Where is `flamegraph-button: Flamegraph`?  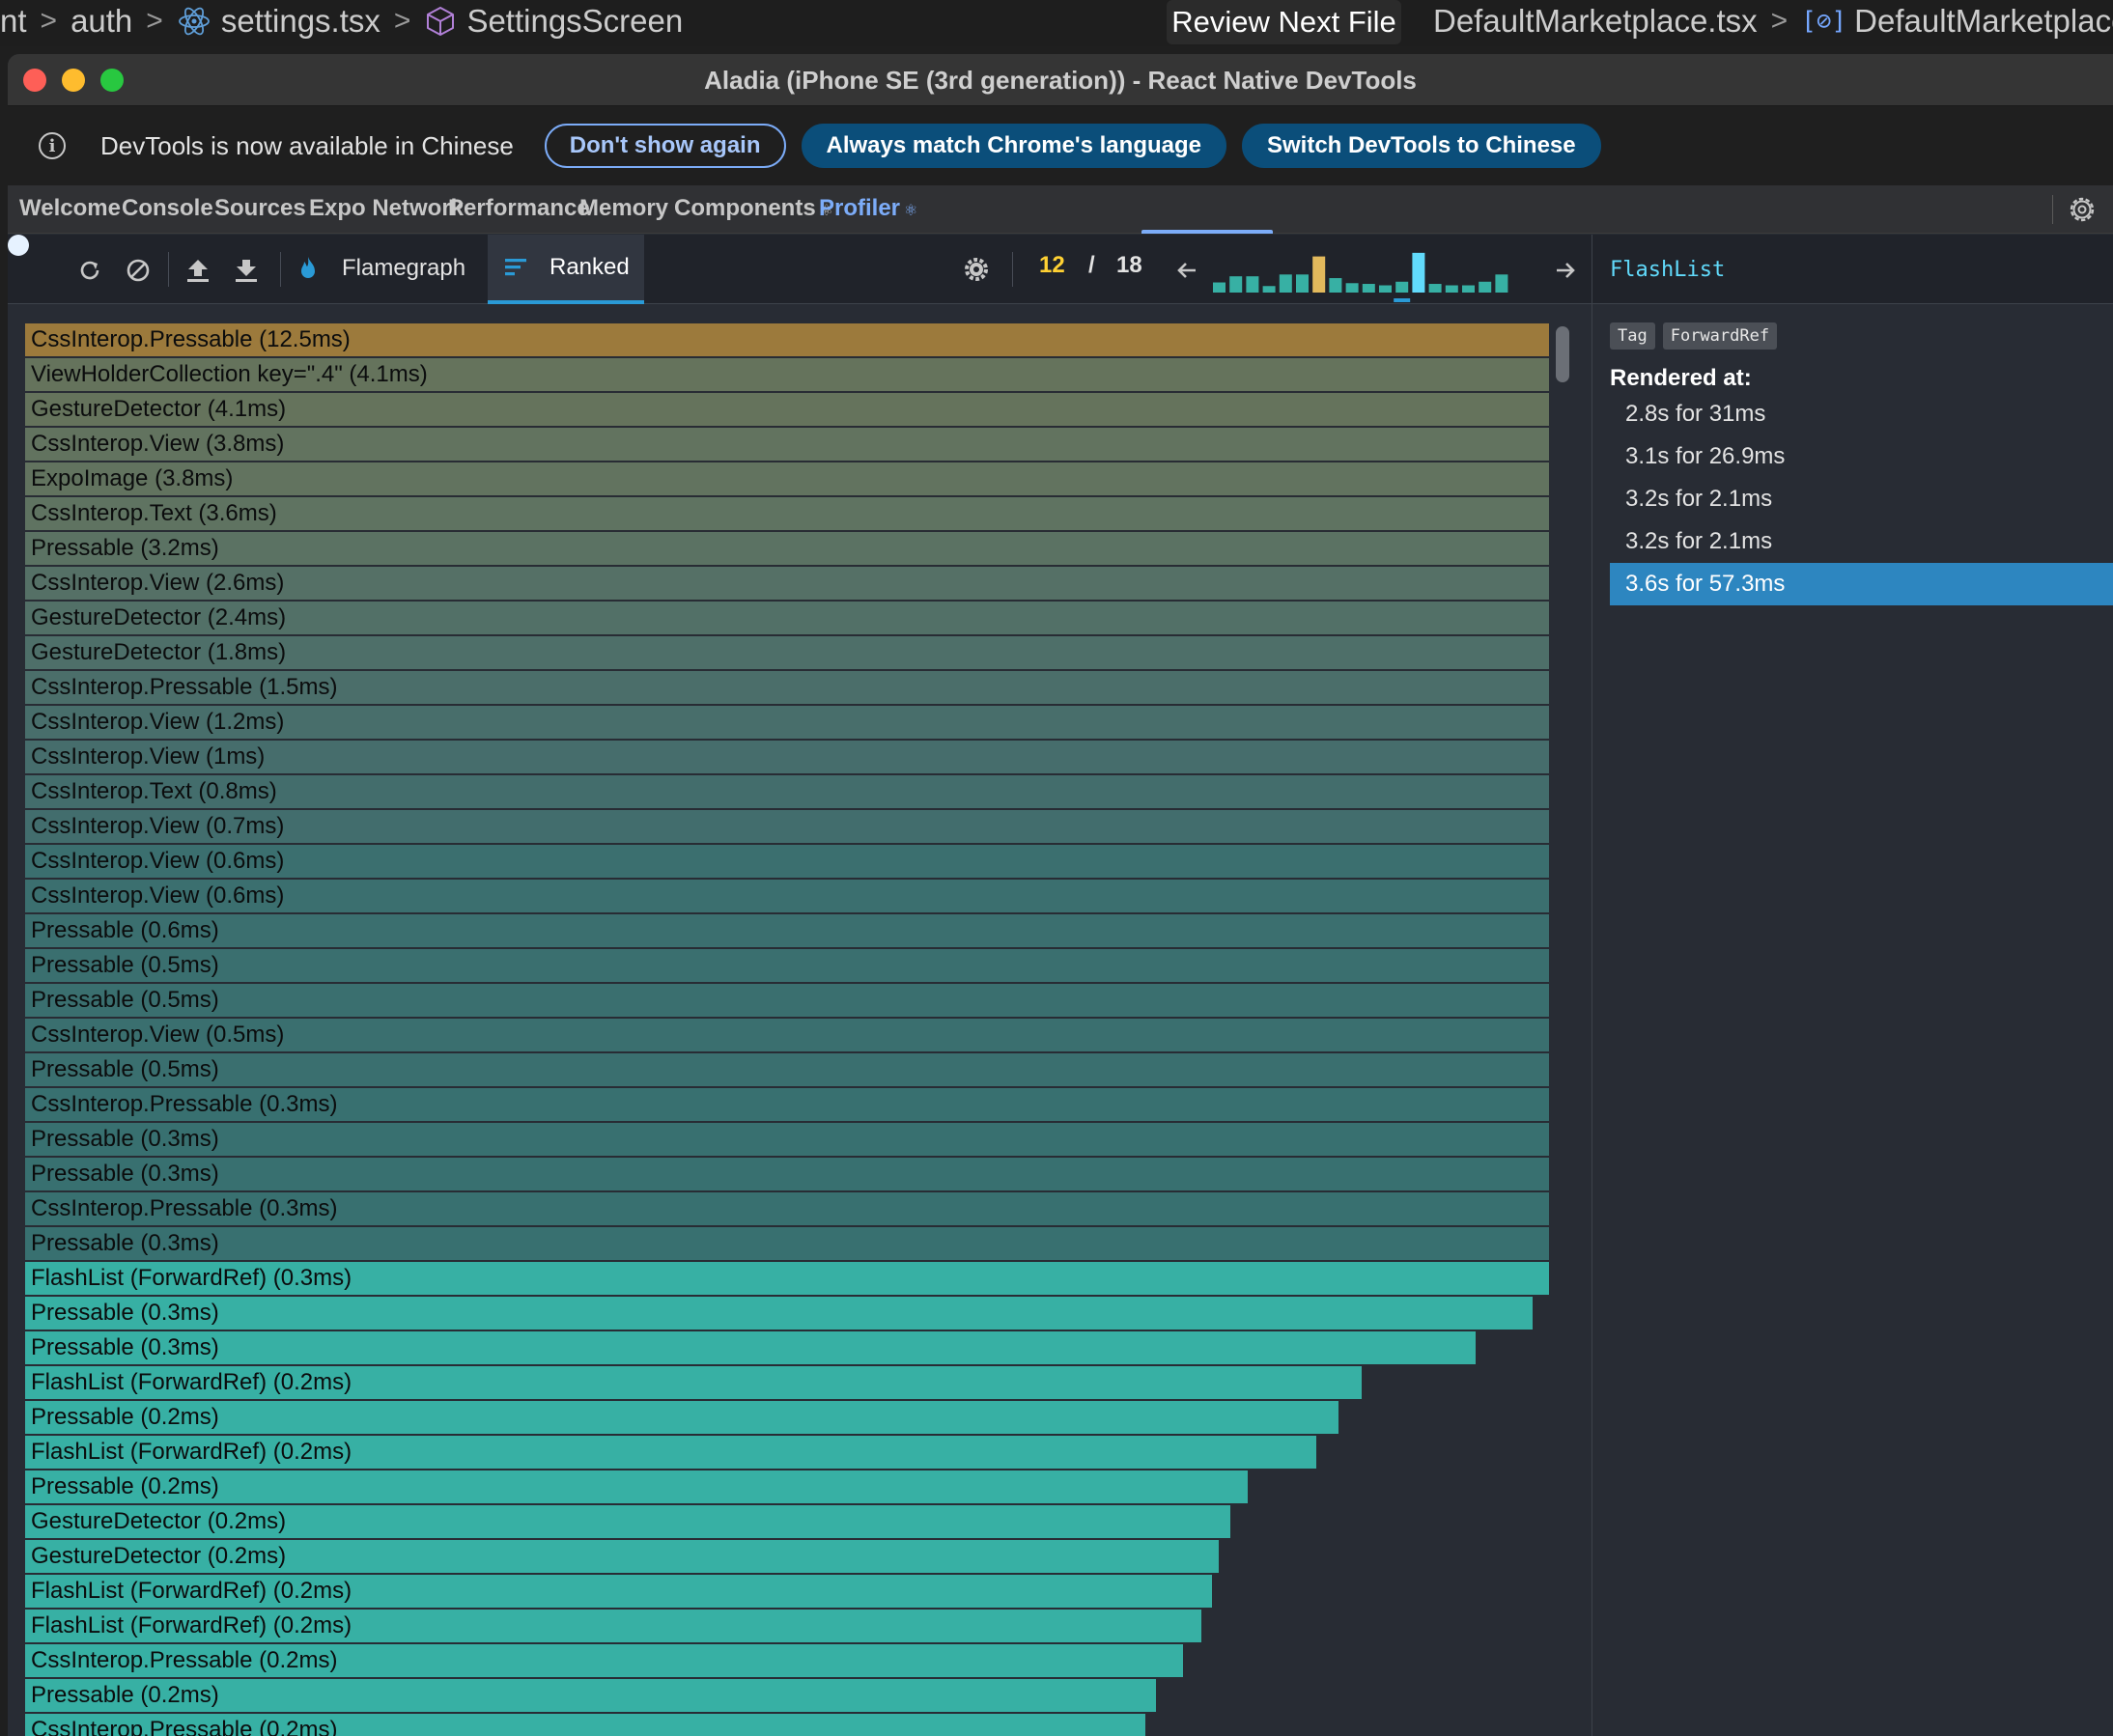
flamegraph-button: Flamegraph is located at coordinates (379, 268).